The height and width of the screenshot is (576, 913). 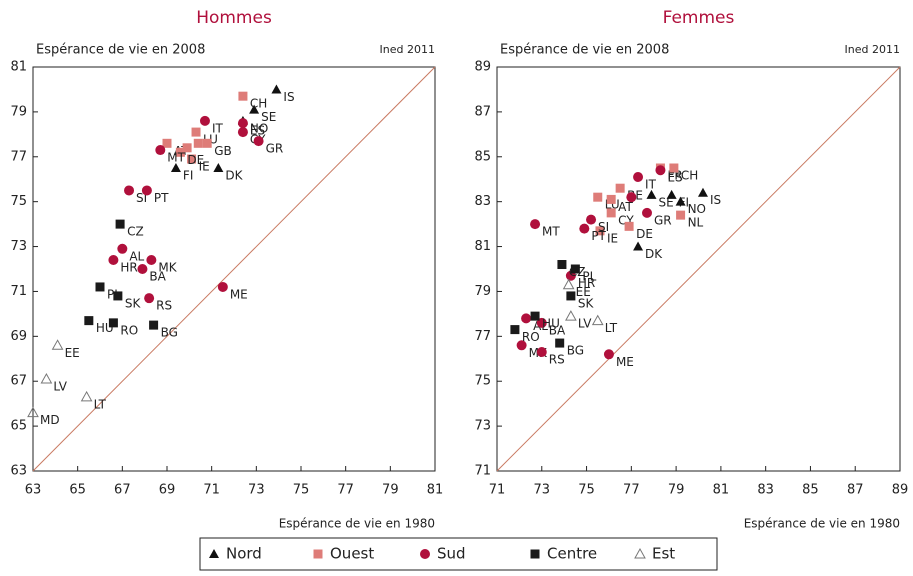 What do you see at coordinates (482, 67) in the screenshot?
I see `y-tick-label: 89` at bounding box center [482, 67].